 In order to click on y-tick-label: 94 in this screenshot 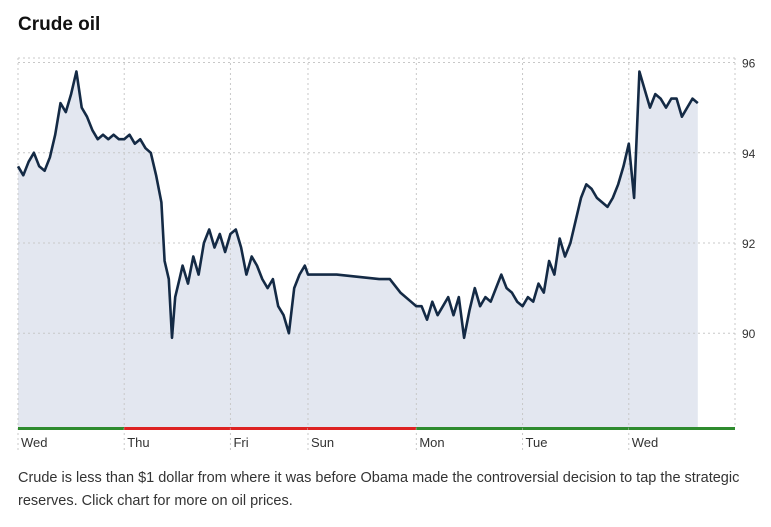, I will do `click(749, 154)`.